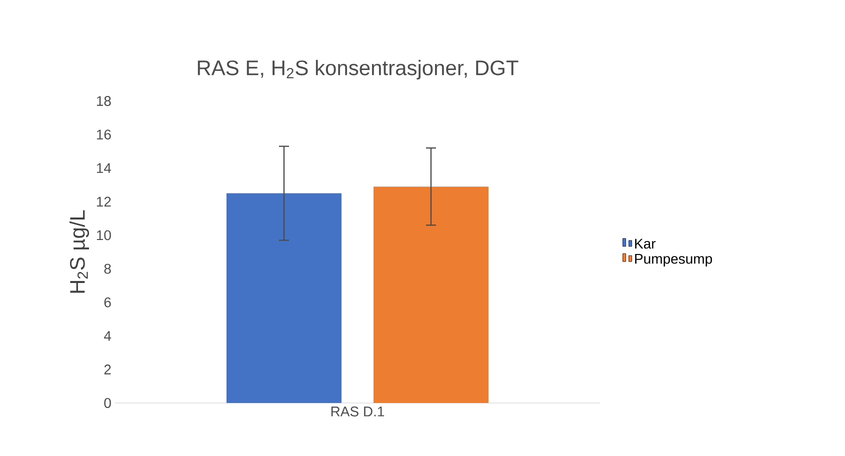 Image resolution: width=845 pixels, height=456 pixels. I want to click on y-tick-label: 2, so click(107, 369).